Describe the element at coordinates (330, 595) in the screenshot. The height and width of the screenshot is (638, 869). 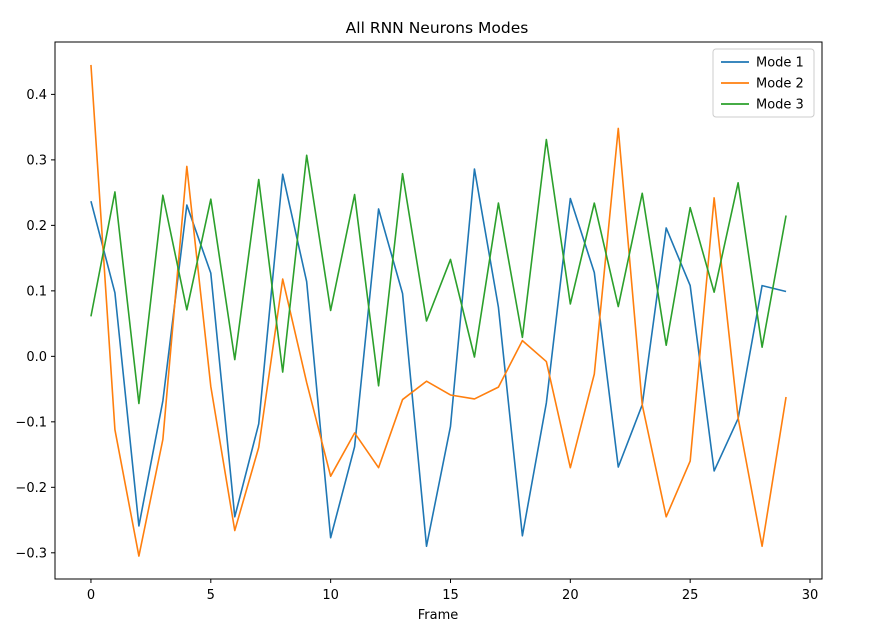
I see `x-tick-label: 10` at that location.